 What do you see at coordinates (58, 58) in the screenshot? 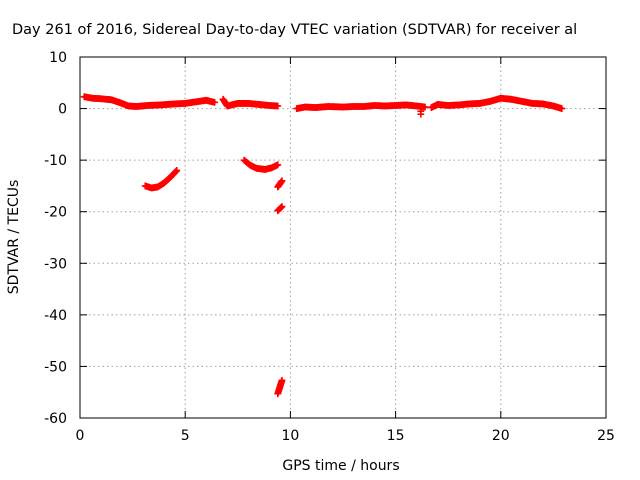
I see `y-tick-label: 10` at bounding box center [58, 58].